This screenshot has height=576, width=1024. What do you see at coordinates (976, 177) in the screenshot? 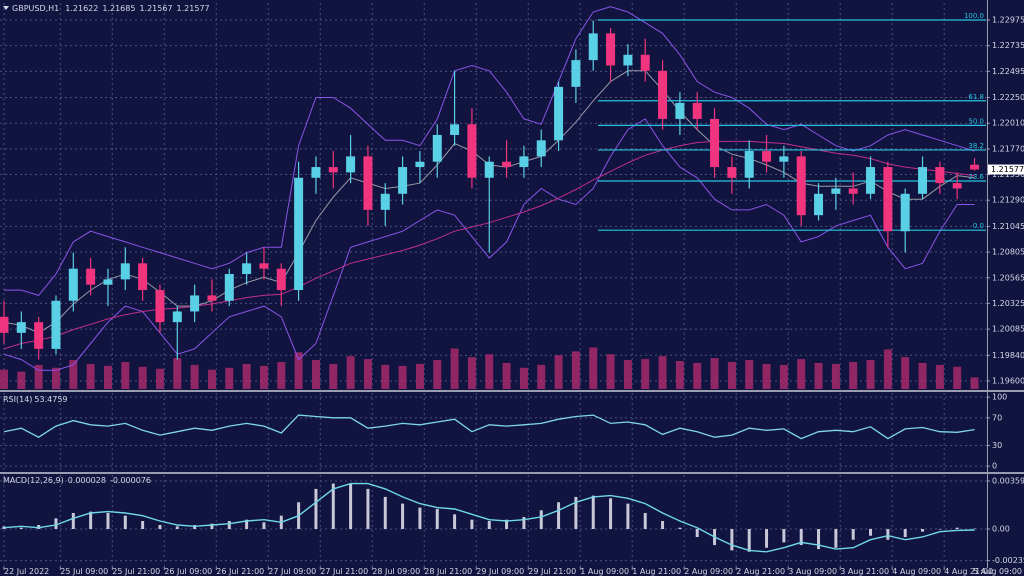
I see `fib-label: 23.6` at bounding box center [976, 177].